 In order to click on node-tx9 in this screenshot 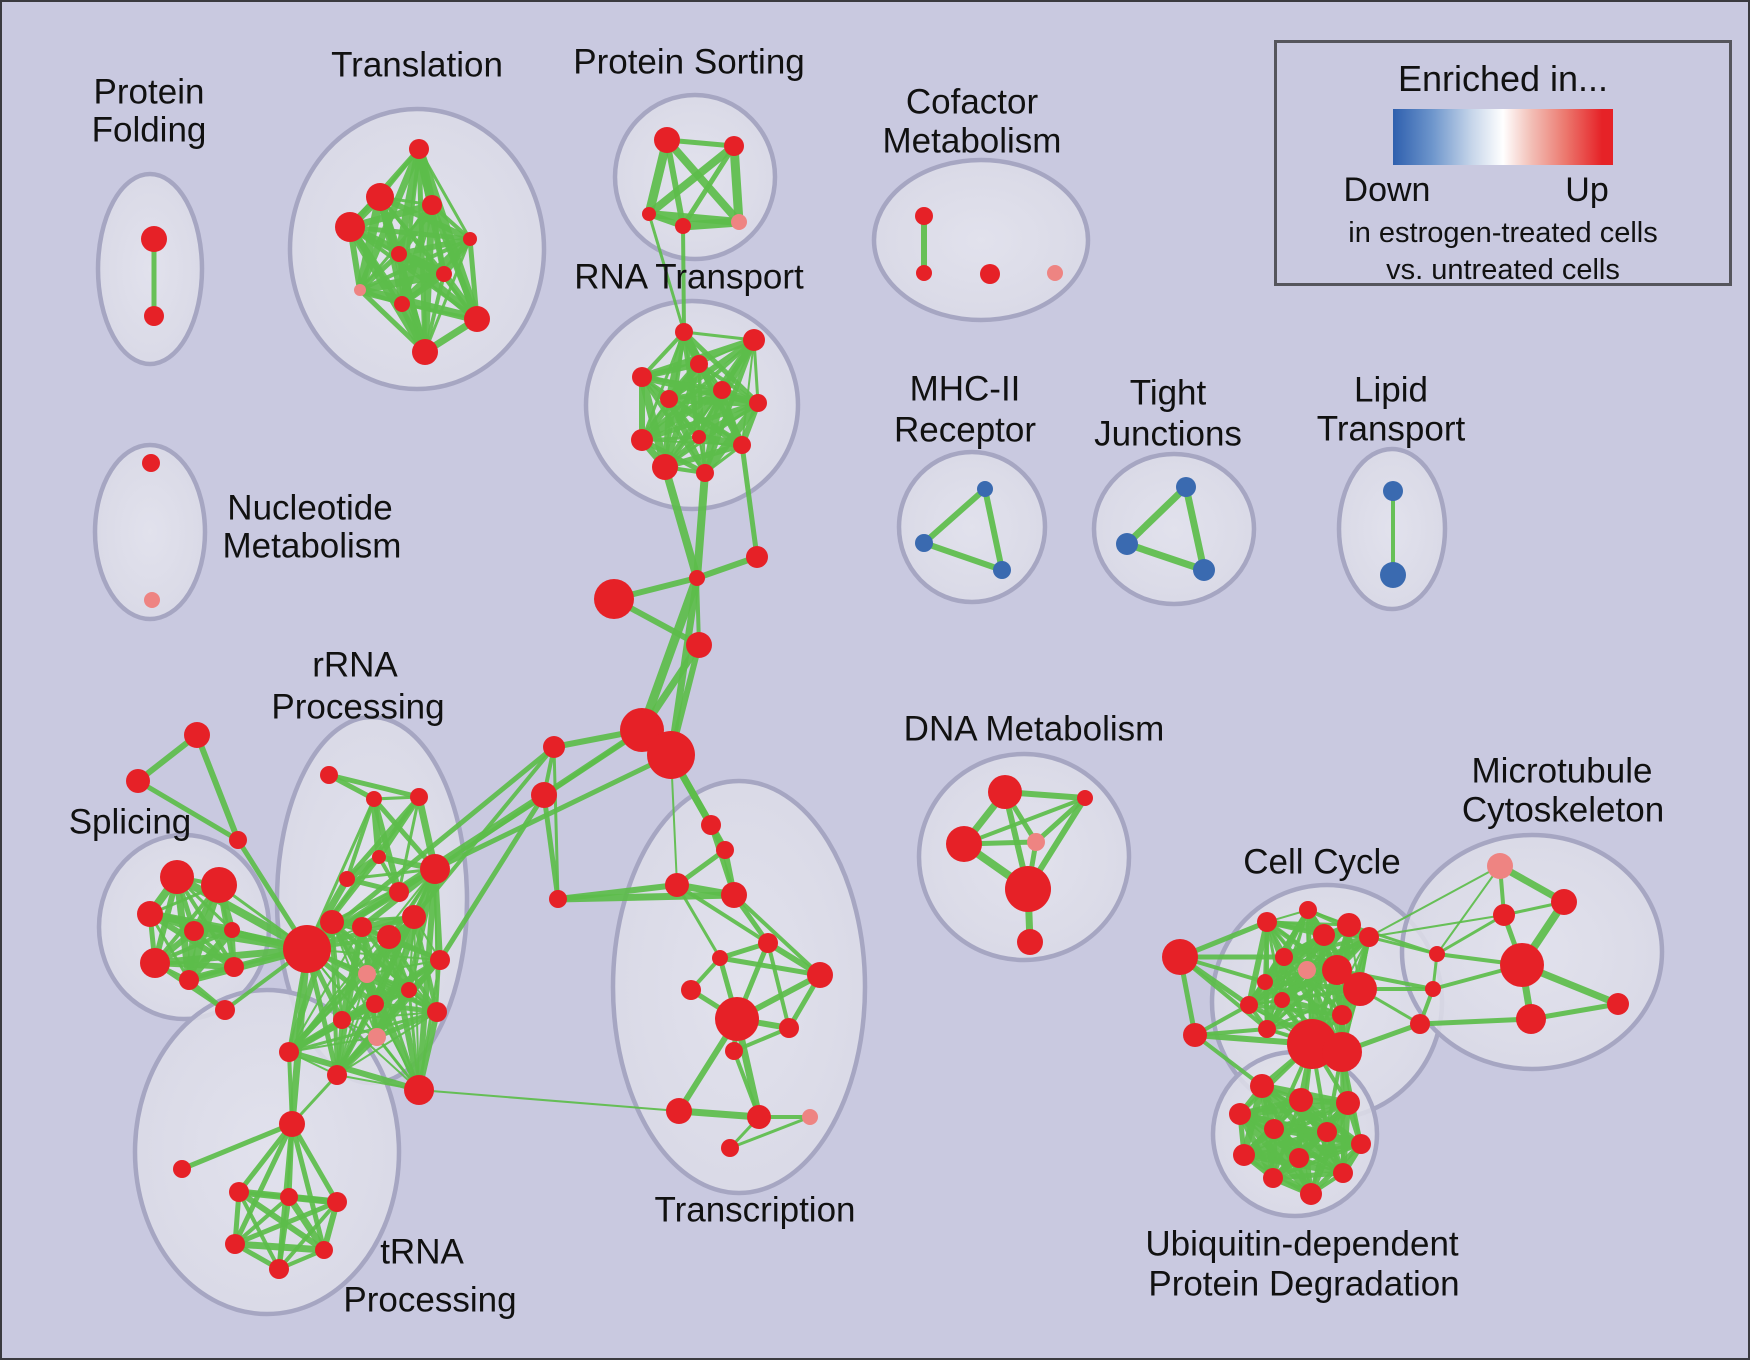, I will do `click(679, 1111)`.